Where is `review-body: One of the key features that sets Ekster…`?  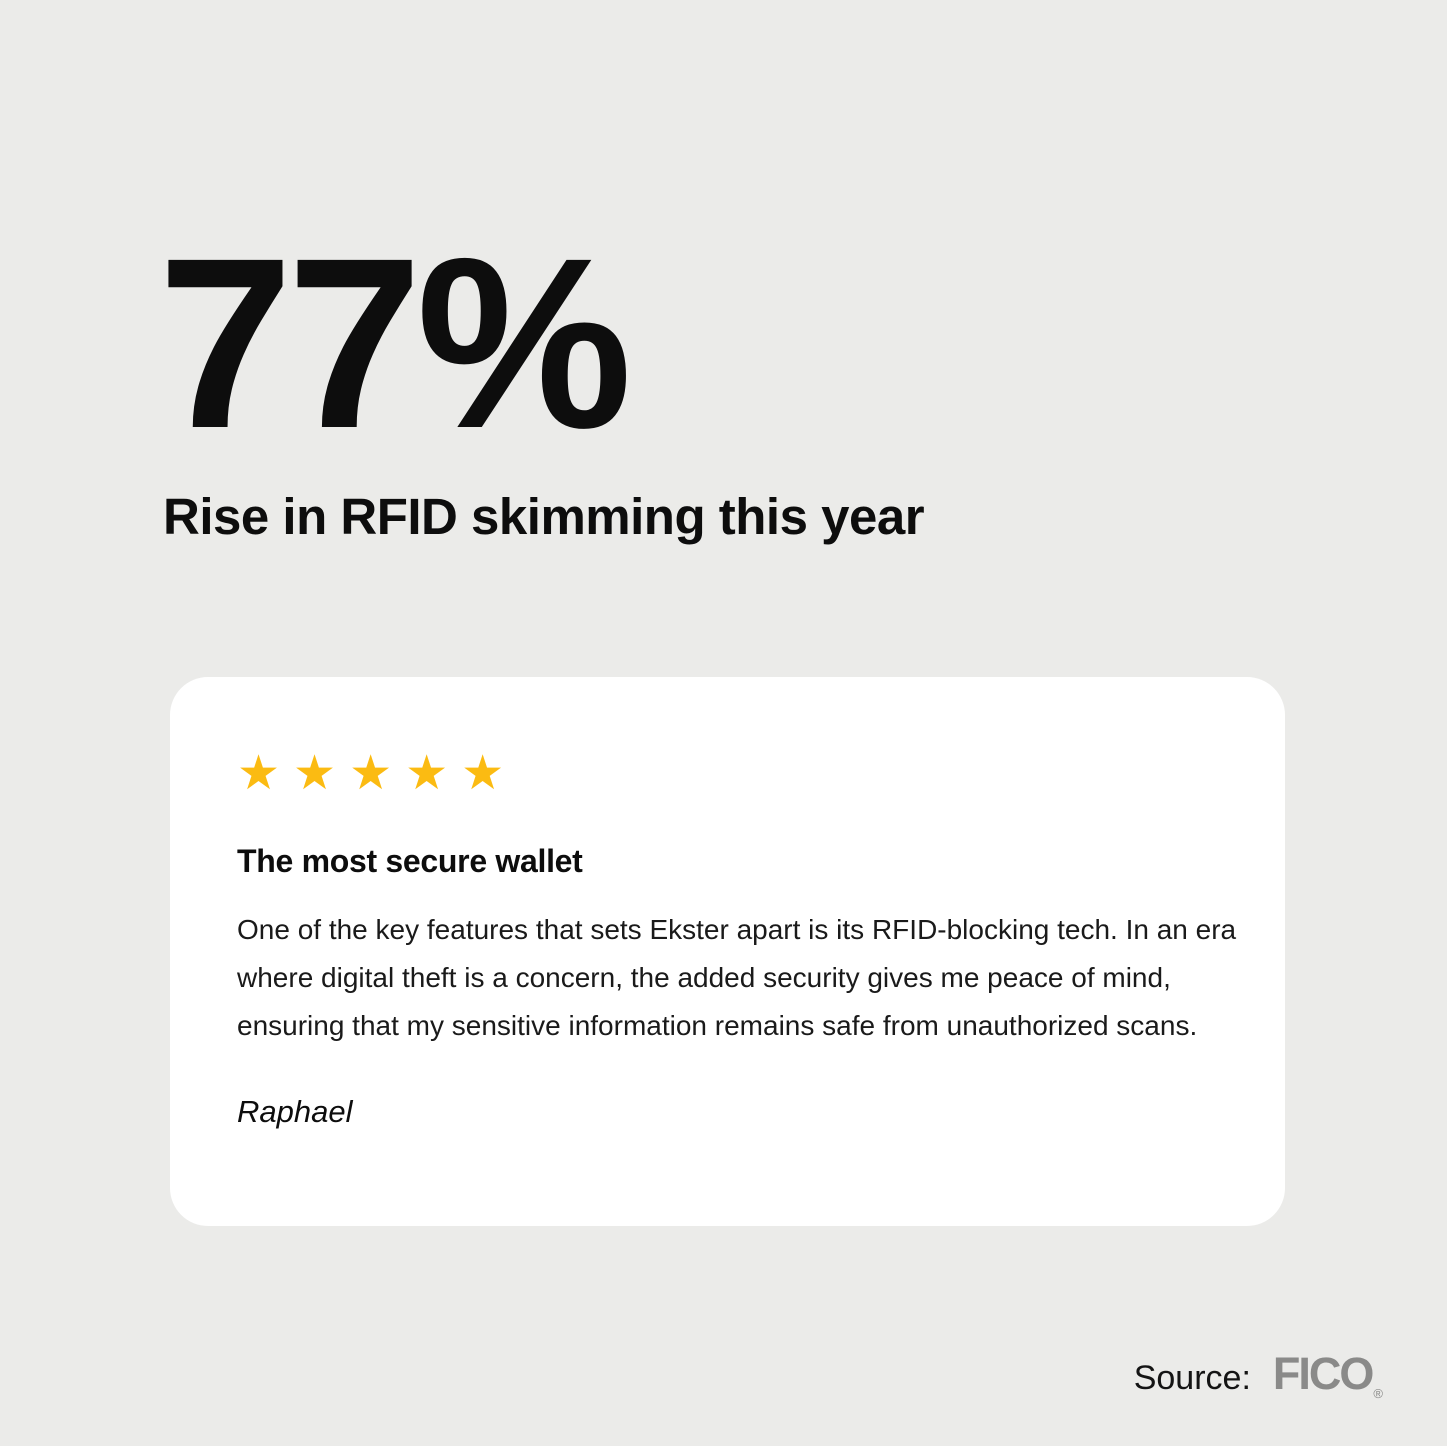
review-body: One of the key features that sets Ekster… is located at coordinates (737, 977).